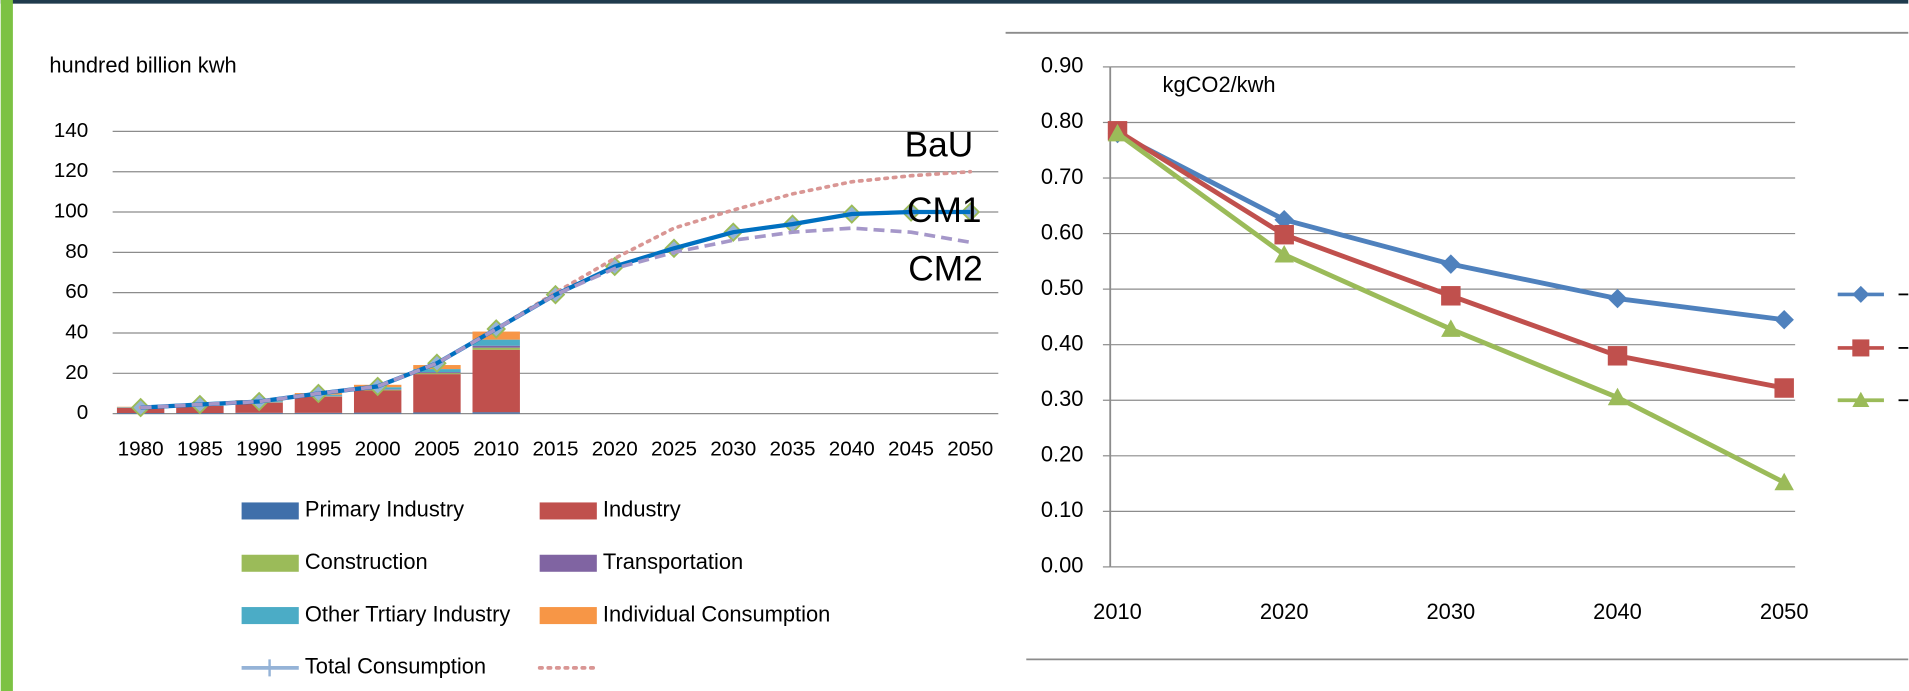 The width and height of the screenshot is (1909, 691). What do you see at coordinates (71, 130) in the screenshot?
I see `y-tick-label: 140` at bounding box center [71, 130].